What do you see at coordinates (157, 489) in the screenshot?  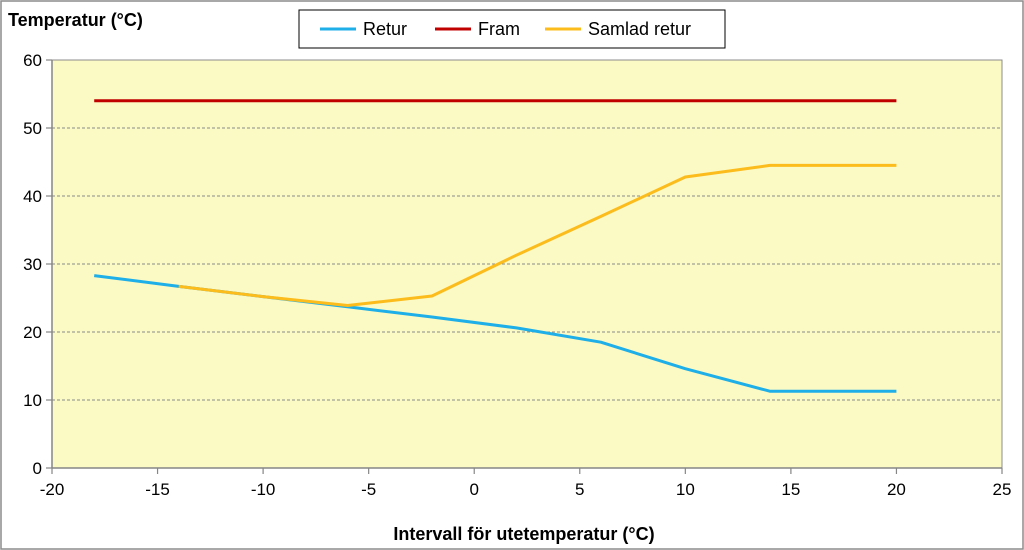 I see `x-tick-label: -15` at bounding box center [157, 489].